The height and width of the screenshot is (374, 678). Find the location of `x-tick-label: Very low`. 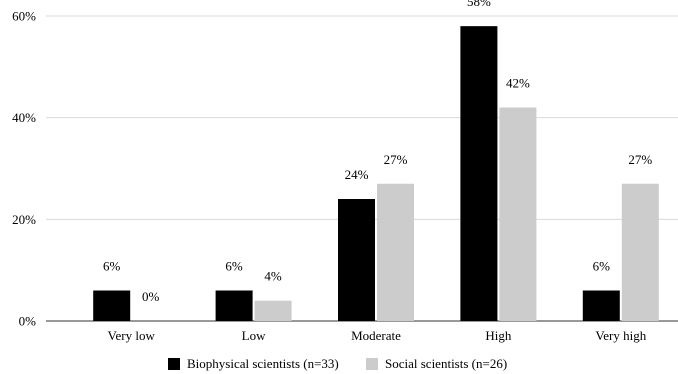

x-tick-label: Very low is located at coordinates (132, 335).